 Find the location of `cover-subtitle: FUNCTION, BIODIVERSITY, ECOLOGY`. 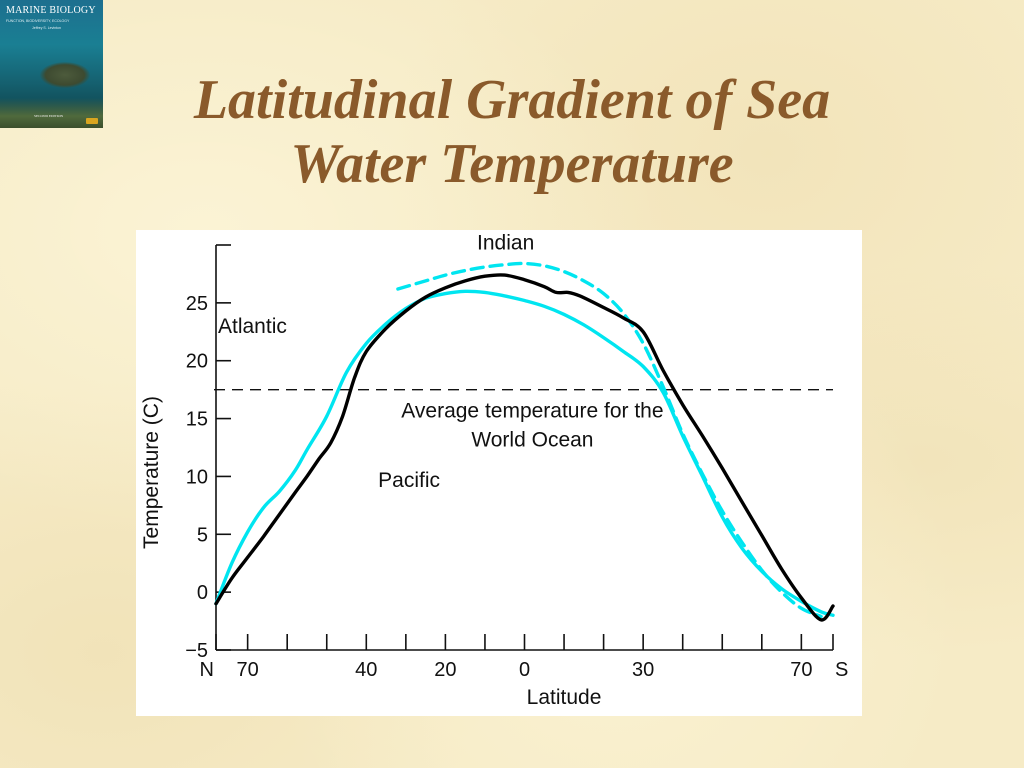

cover-subtitle: FUNCTION, BIODIVERSITY, ECOLOGY is located at coordinates (38, 21).